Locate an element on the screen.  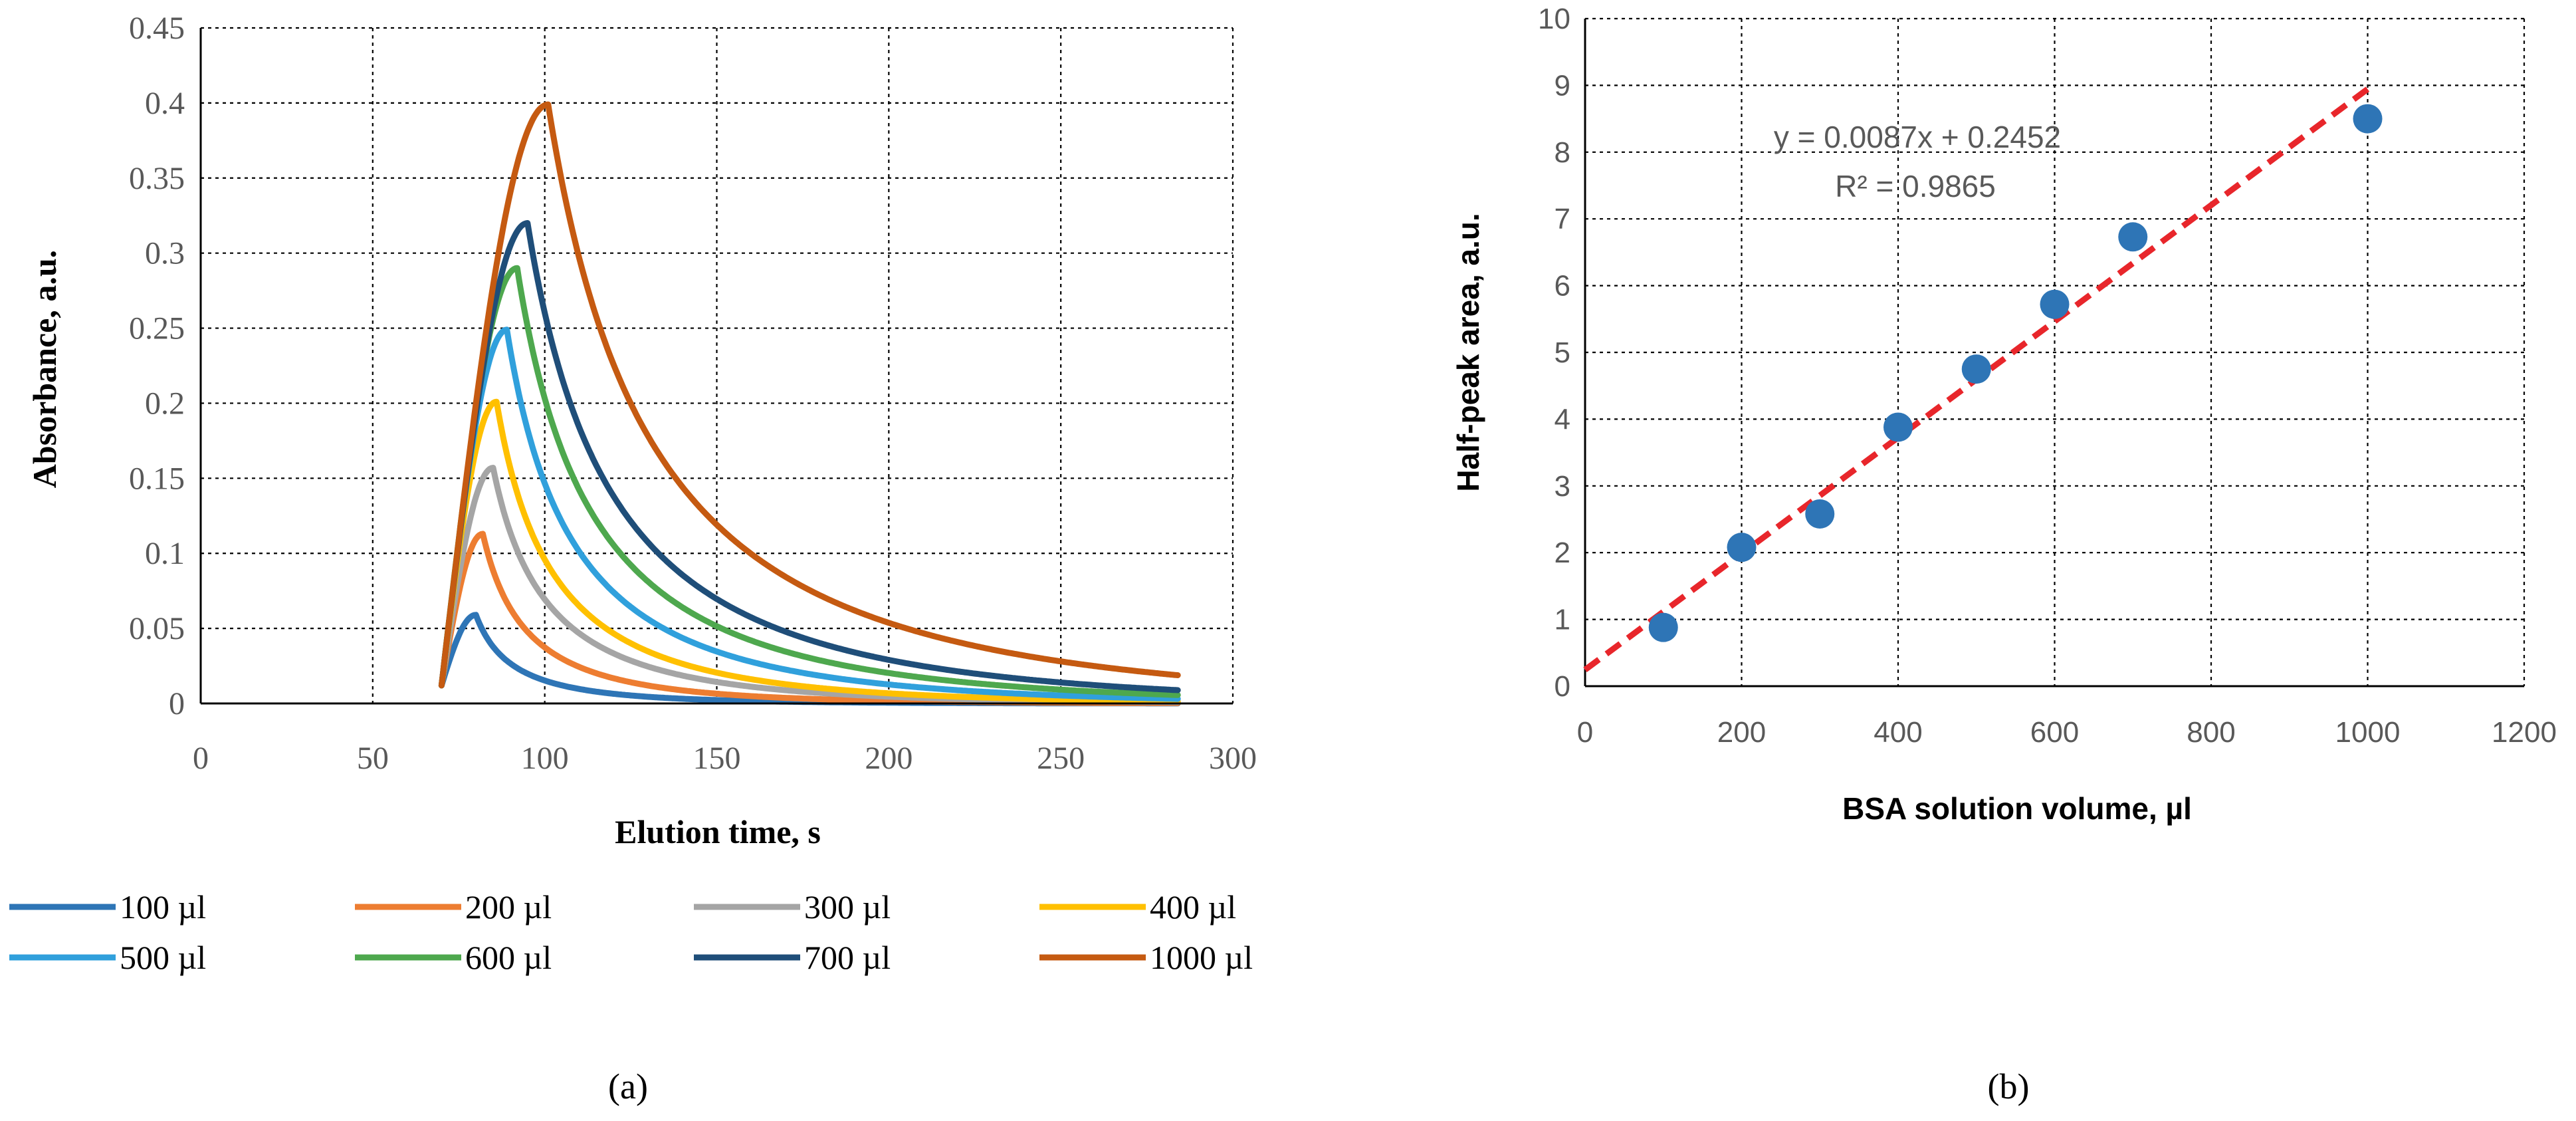
chart-a-y-tick-label: 0.1 is located at coordinates (165, 553).